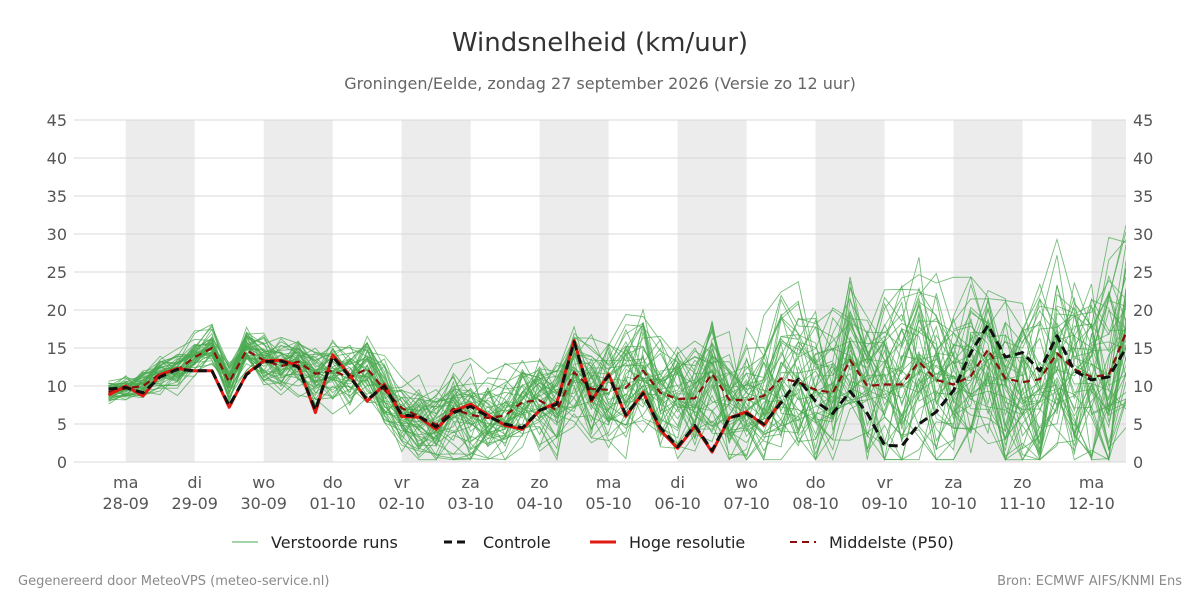 Image resolution: width=1200 pixels, height=600 pixels. Describe the element at coordinates (1091, 503) in the screenshot. I see `x-tick-date: 12-10` at that location.